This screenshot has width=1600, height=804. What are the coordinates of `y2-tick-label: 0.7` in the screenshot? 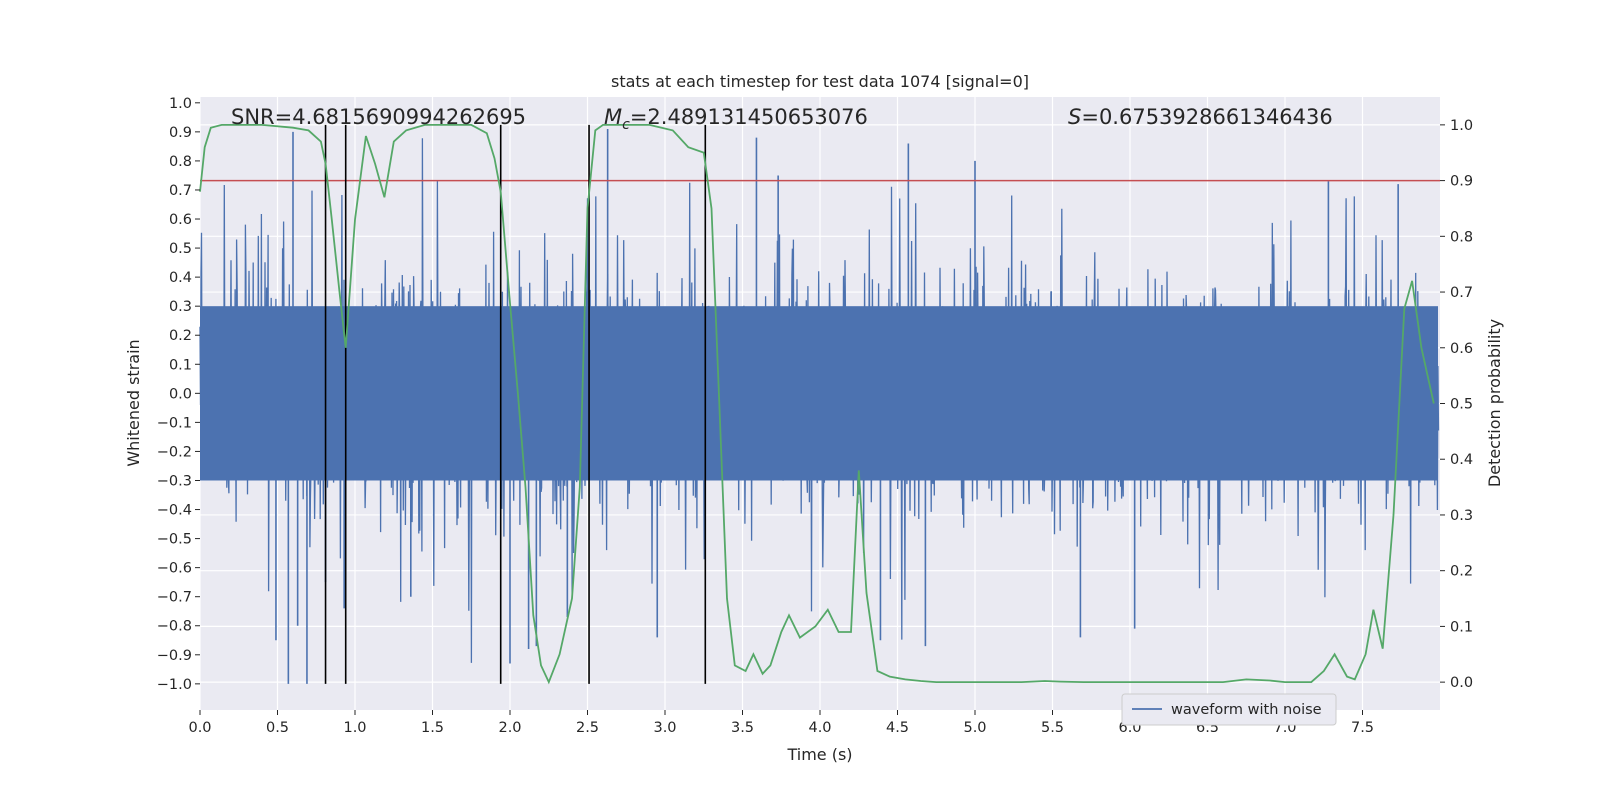 It's located at (1461, 293).